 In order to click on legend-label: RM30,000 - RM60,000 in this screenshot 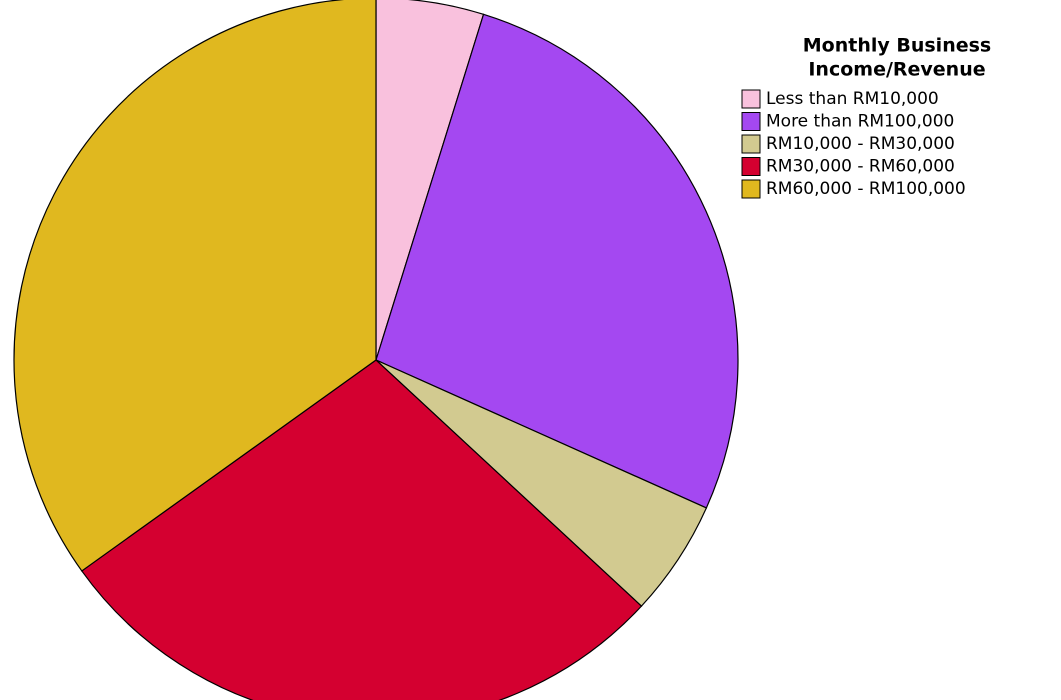, I will do `click(860, 167)`.